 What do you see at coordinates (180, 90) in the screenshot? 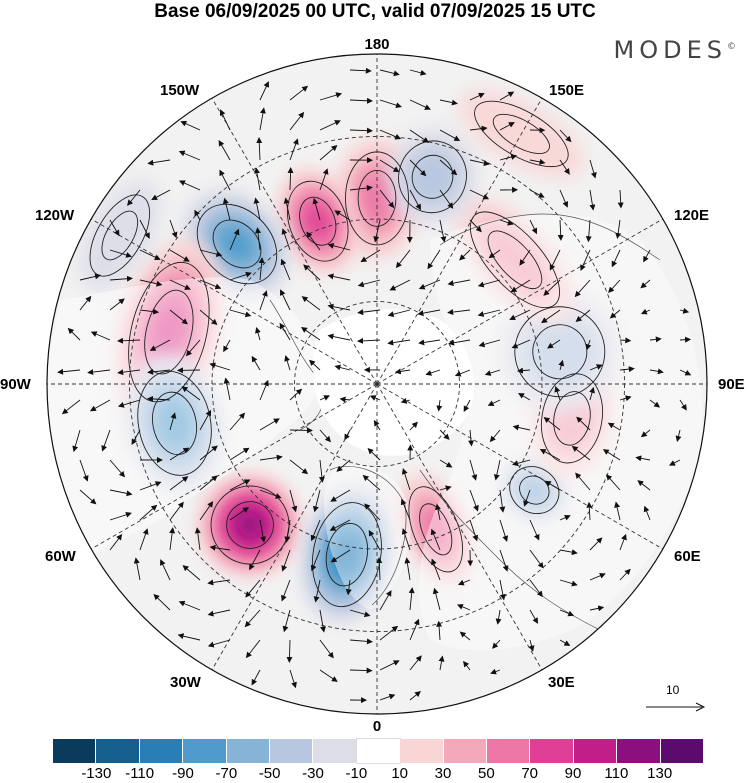
I see `longitude-label-150w: 150W` at bounding box center [180, 90].